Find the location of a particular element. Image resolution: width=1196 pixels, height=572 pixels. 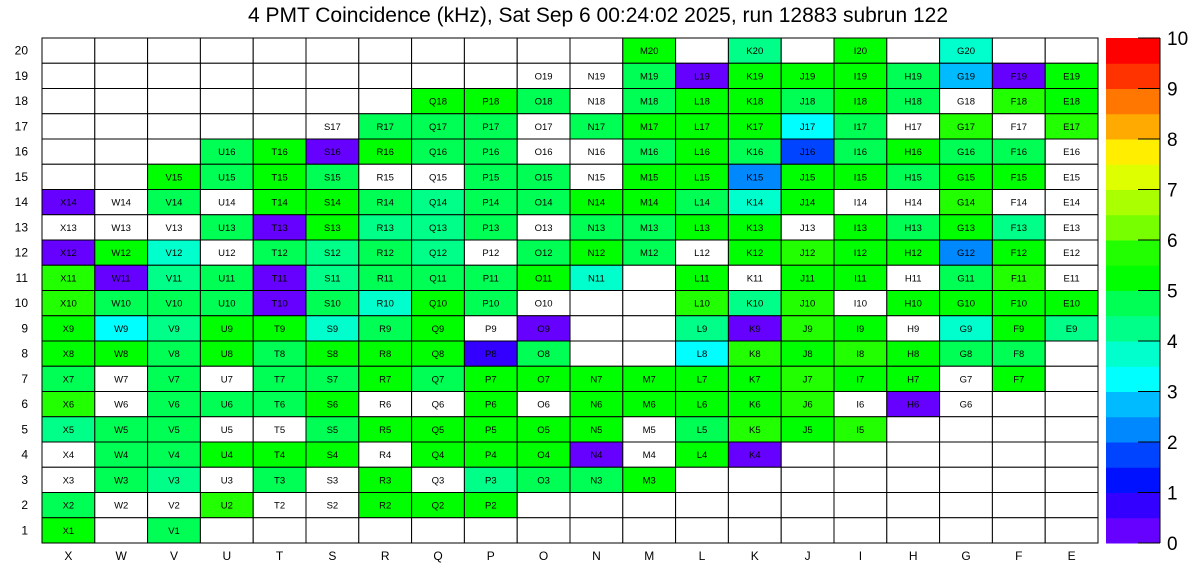

cell-label: U12 is located at coordinates (226, 253).